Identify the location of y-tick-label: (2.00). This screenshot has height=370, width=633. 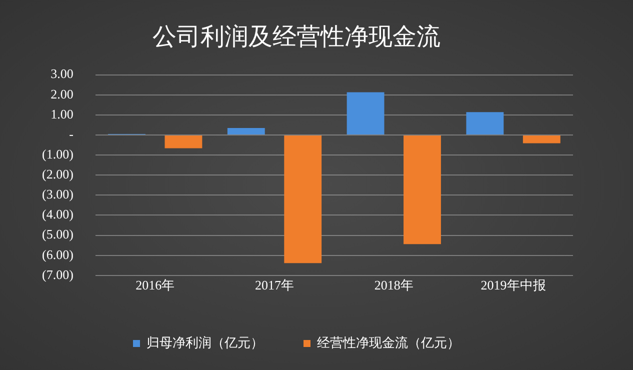
(58, 174).